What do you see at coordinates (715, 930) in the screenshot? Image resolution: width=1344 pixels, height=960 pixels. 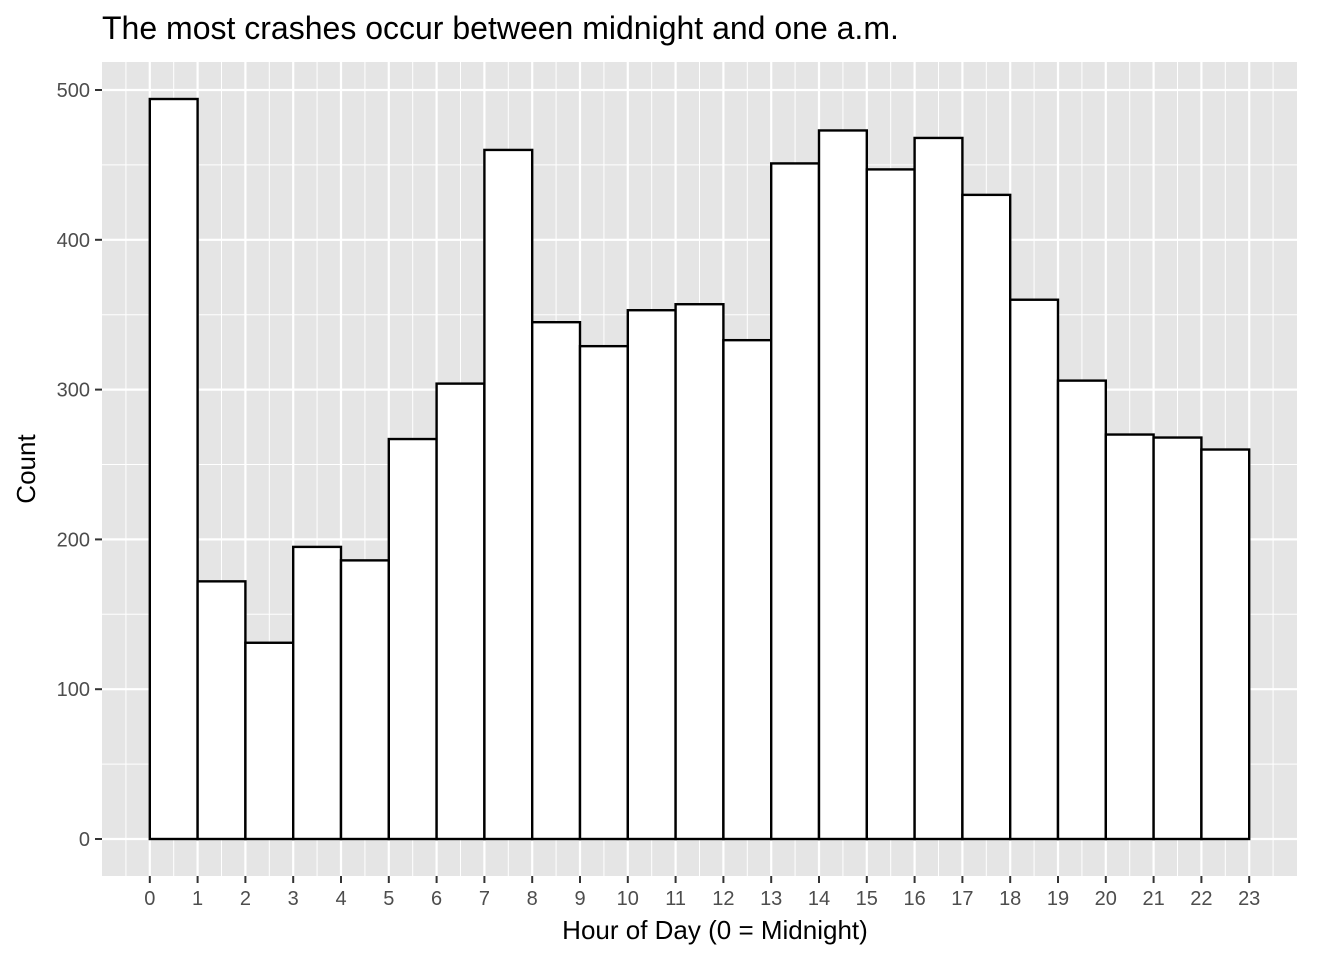 I see `x-axis-title: Hour of Day (0 = Midnight)` at bounding box center [715, 930].